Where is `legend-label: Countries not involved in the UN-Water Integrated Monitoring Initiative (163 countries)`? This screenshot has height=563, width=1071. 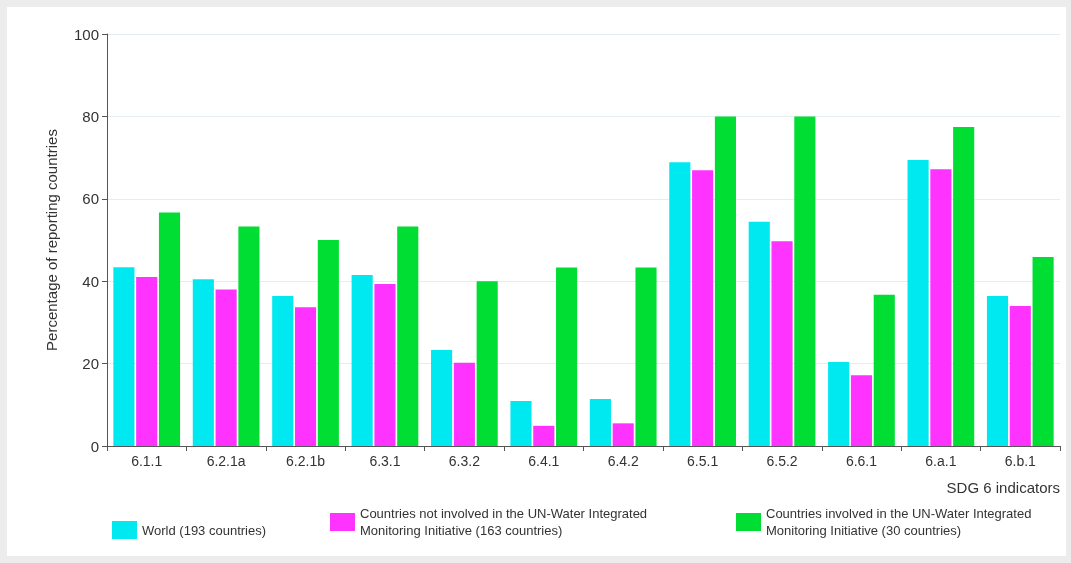
legend-label: Countries not involved in the UN-Water Integrated Monitoring Initiative (163 countries) is located at coordinates (504, 522).